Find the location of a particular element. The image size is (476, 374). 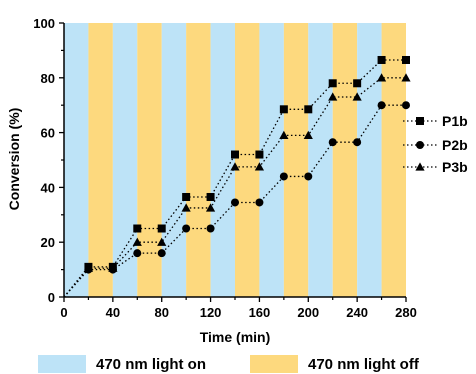

x-axis-title: Time (min) is located at coordinates (235, 337).